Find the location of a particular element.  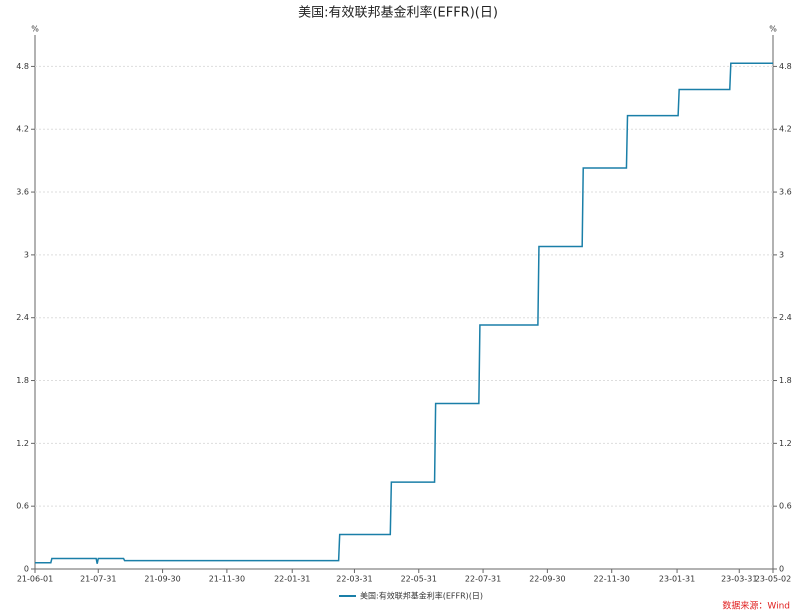

legend-label: 美国:有效联邦基金利率(EFFR)(日) is located at coordinates (421, 596).